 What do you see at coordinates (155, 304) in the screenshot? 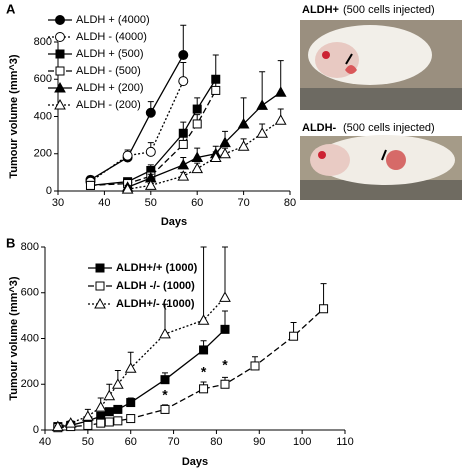
I see `legend-label: ALDH+/- (1000)` at bounding box center [155, 304].